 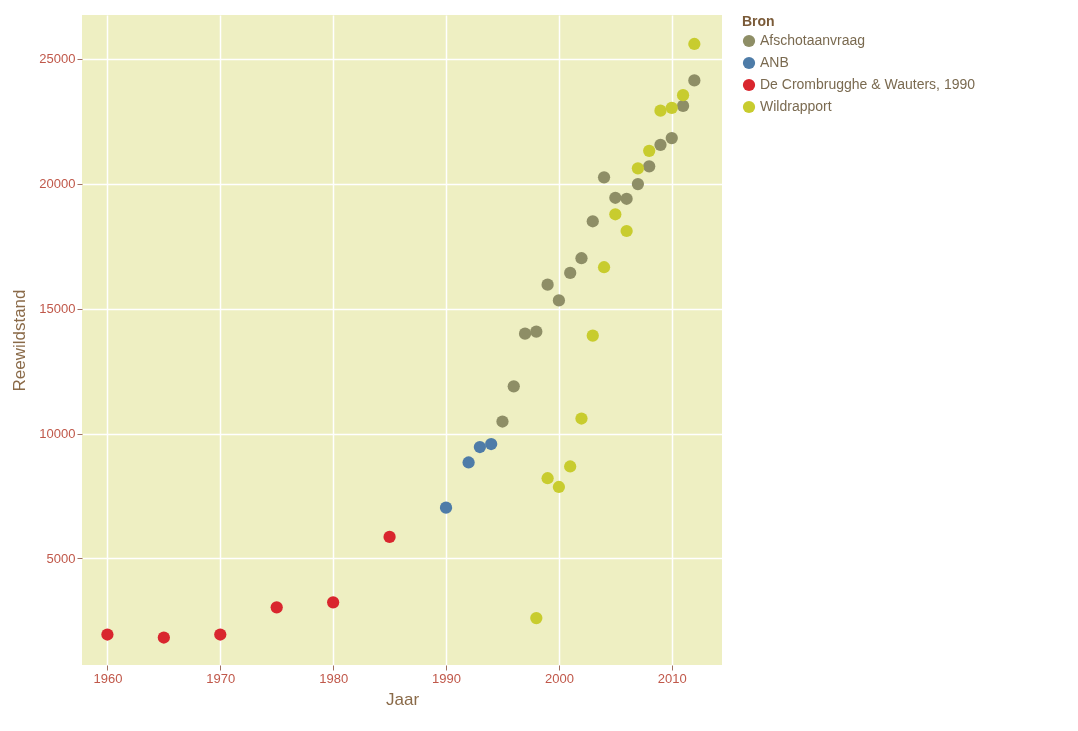 I want to click on x-tick-label: 1970, so click(x=221, y=678).